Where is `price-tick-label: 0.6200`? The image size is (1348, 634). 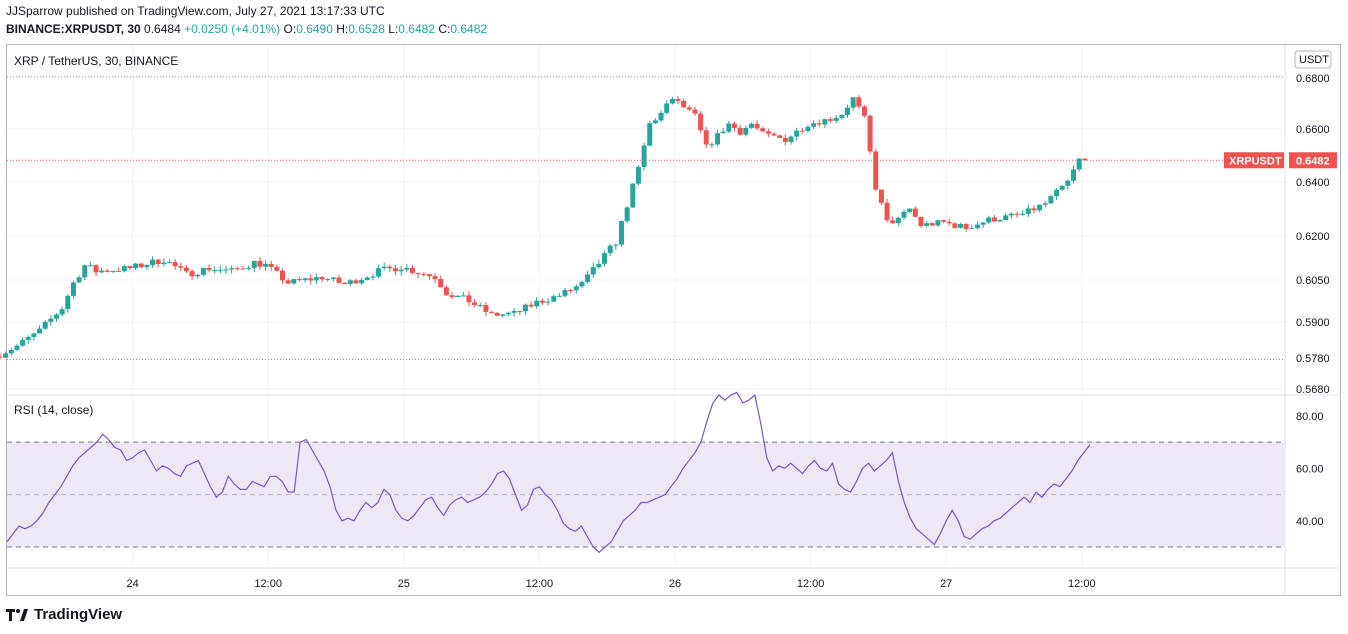
price-tick-label: 0.6200 is located at coordinates (1313, 237).